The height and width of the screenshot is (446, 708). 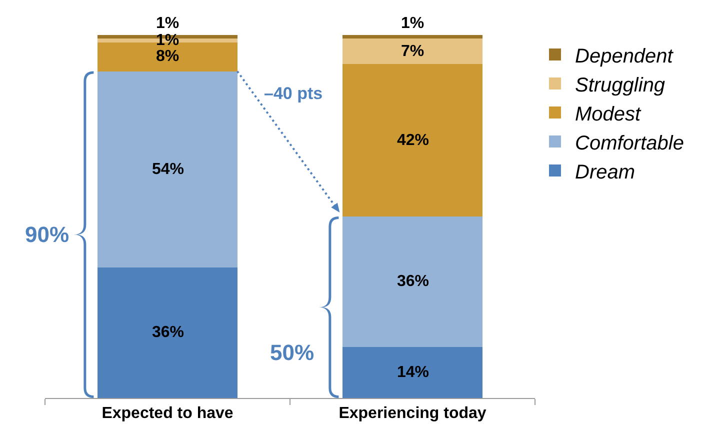 What do you see at coordinates (293, 93) in the screenshot?
I see `annotation: –40 pts` at bounding box center [293, 93].